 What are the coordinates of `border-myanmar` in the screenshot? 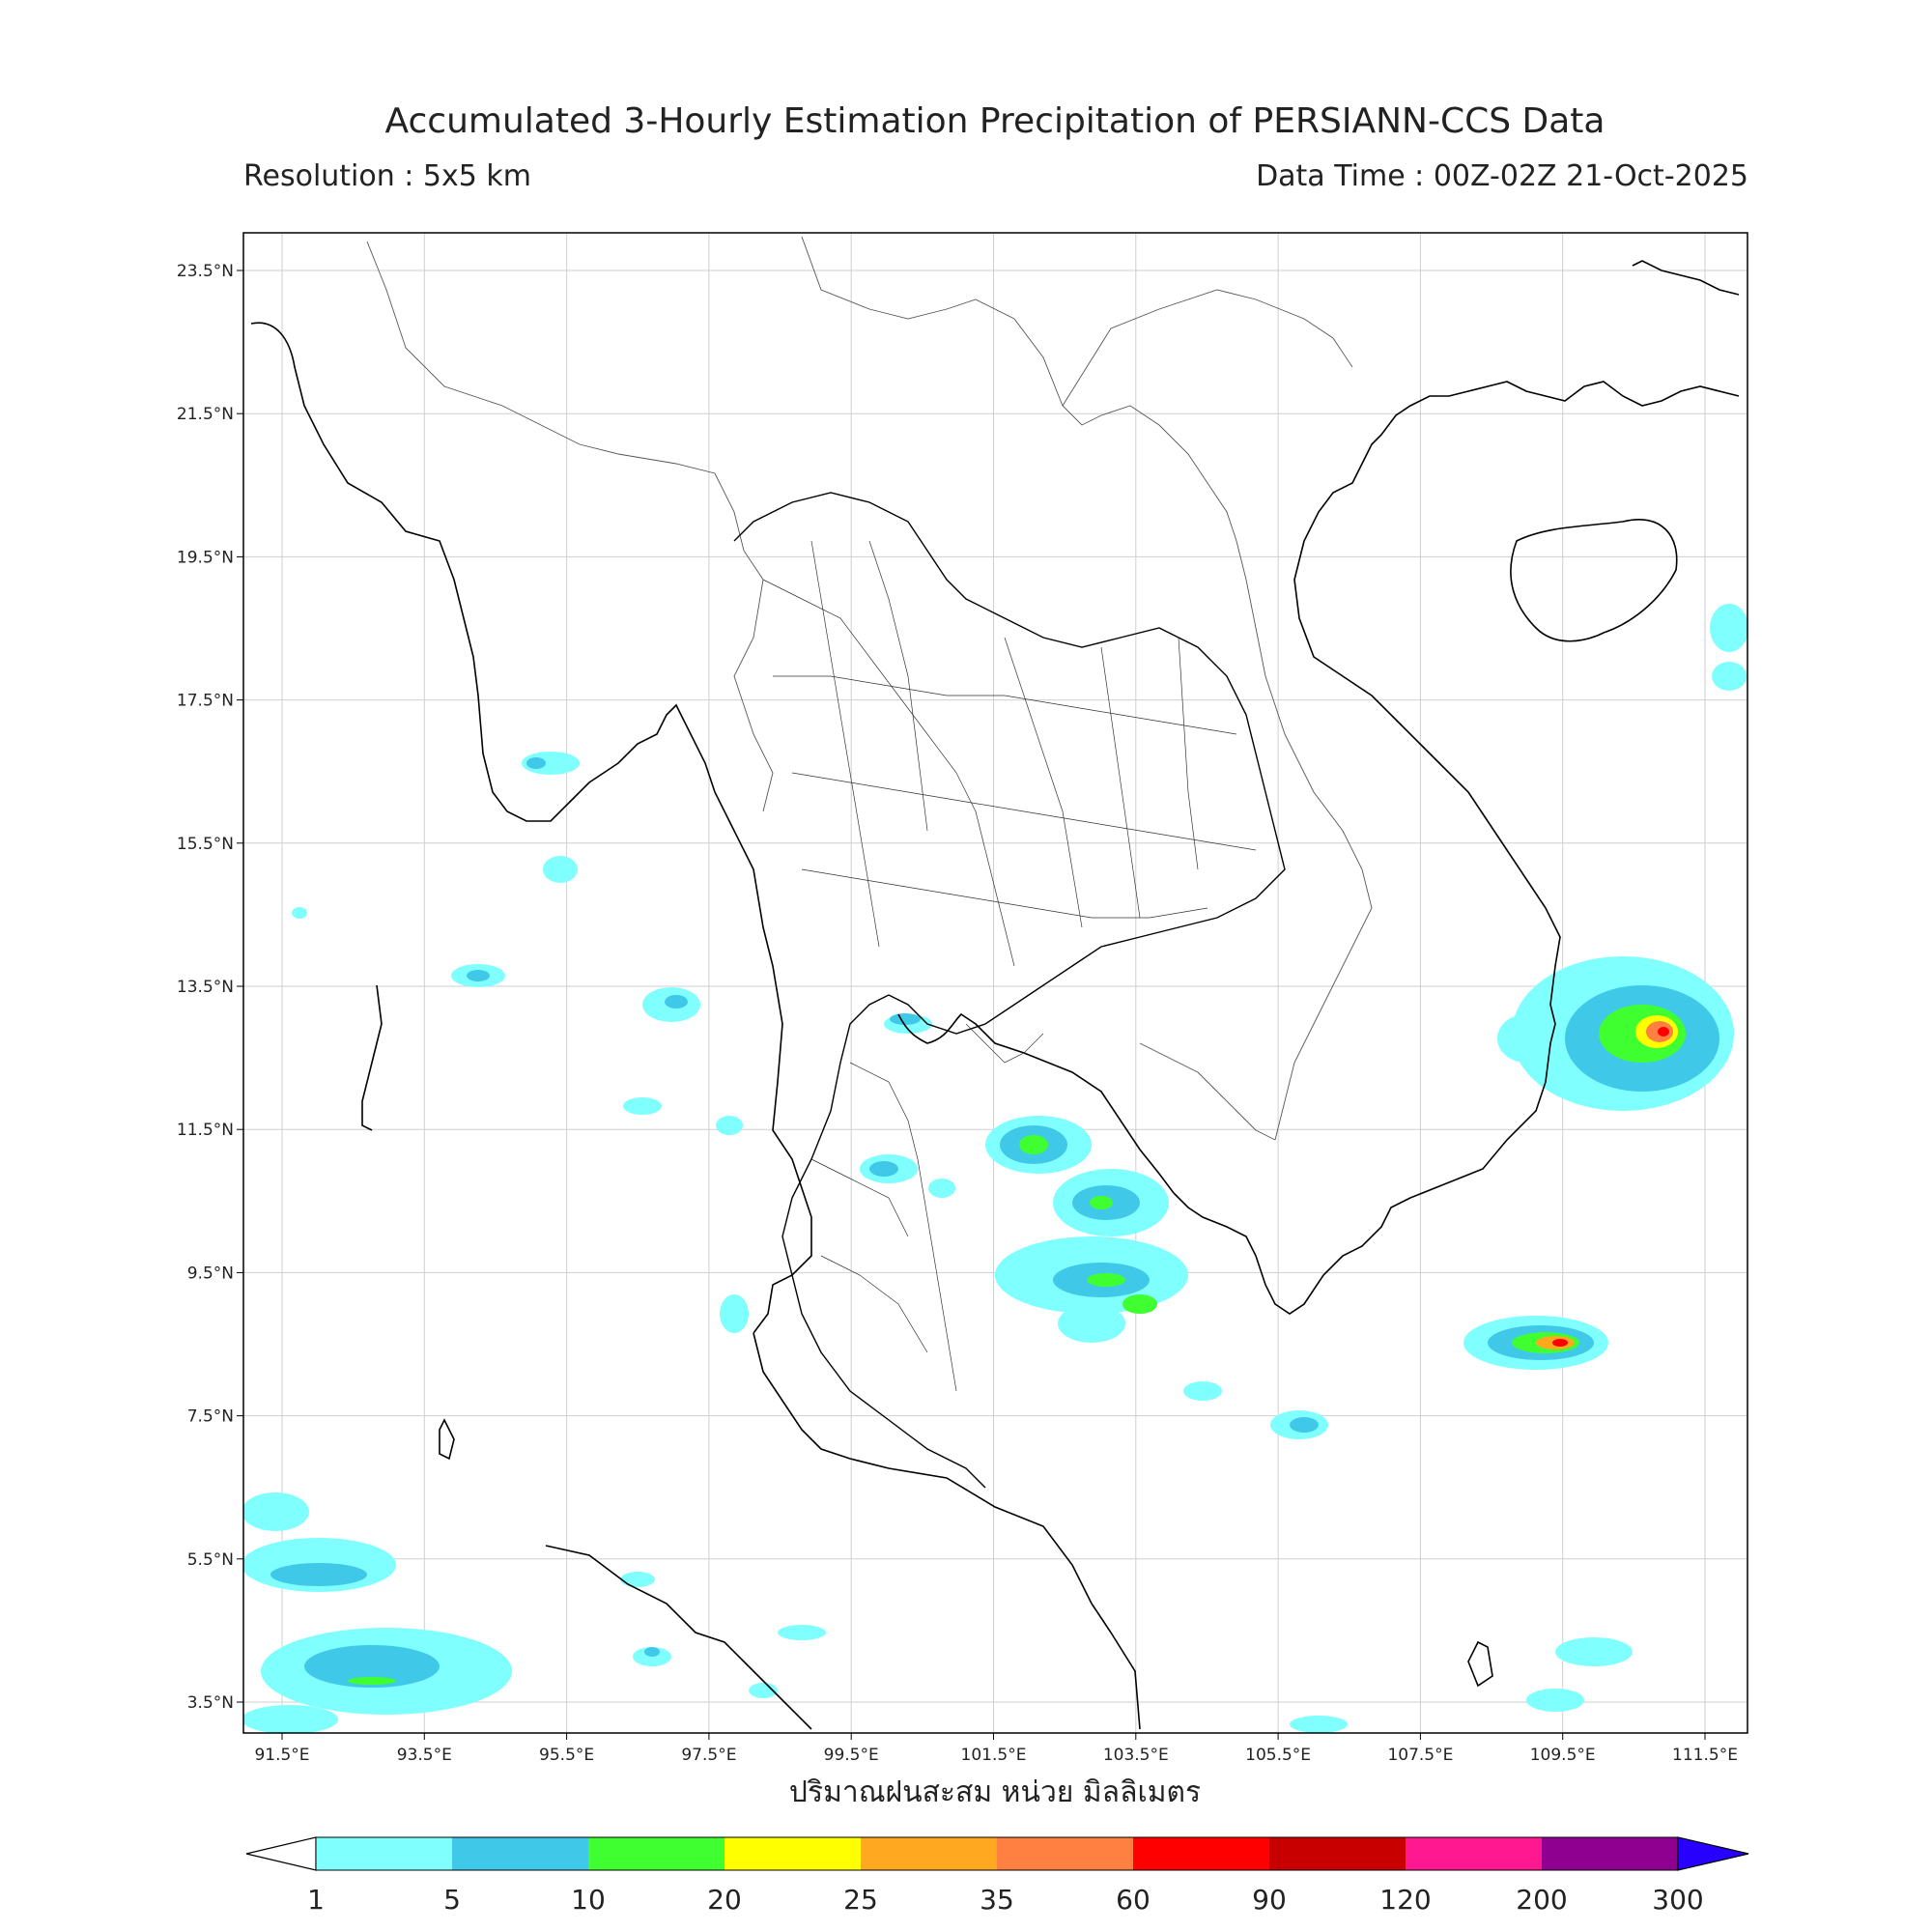 It's located at (570, 526).